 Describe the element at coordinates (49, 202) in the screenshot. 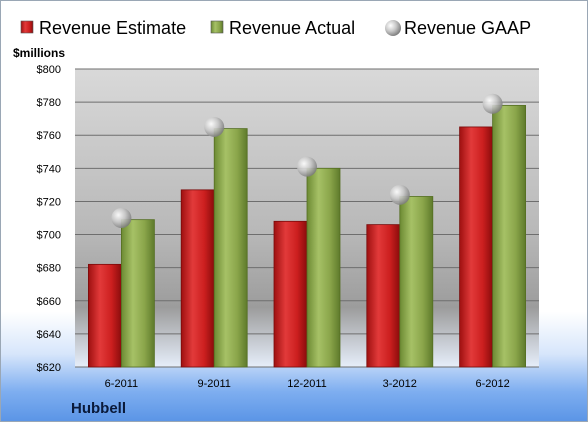

I see `y-tick-label: $720` at that location.